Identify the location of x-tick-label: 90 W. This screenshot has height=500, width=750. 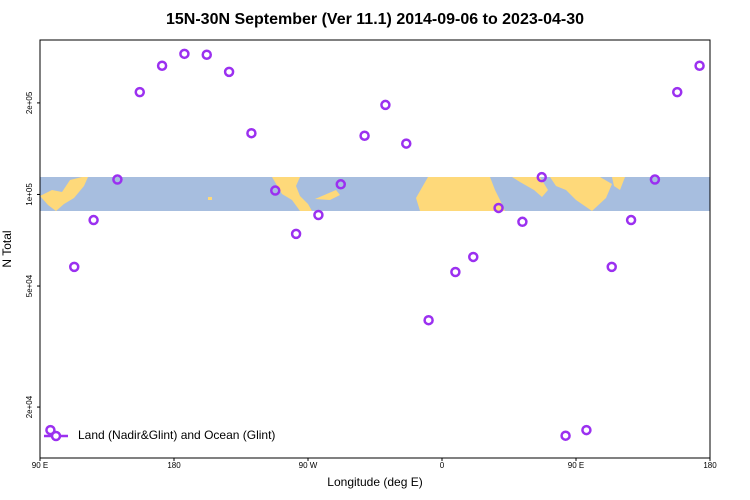
(308, 465).